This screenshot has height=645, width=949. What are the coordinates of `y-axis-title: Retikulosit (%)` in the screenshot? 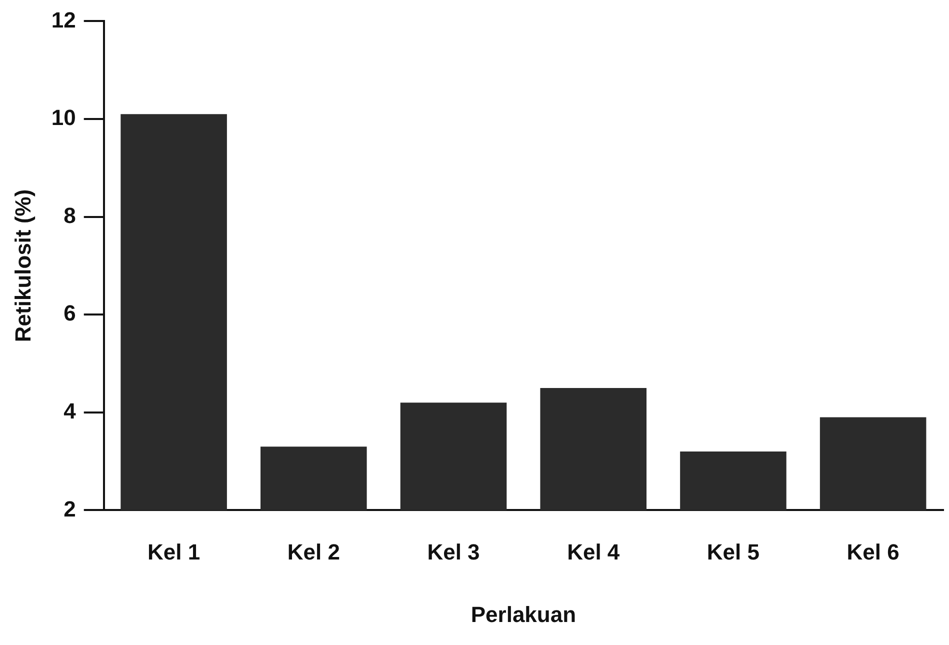 It's located at (23, 265).